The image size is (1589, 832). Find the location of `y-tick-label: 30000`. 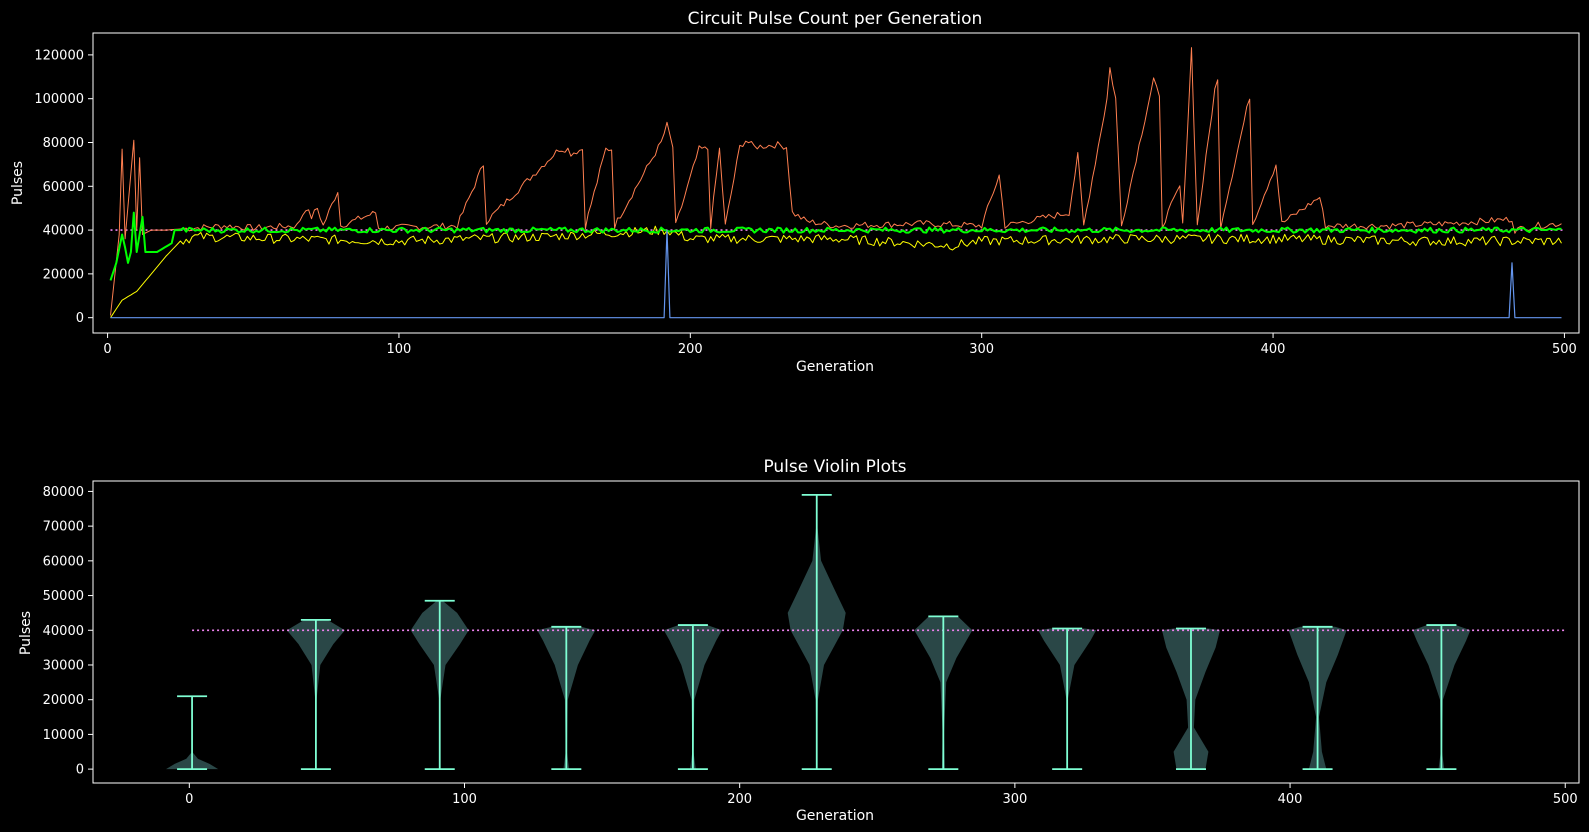

y-tick-label: 30000 is located at coordinates (63, 665).